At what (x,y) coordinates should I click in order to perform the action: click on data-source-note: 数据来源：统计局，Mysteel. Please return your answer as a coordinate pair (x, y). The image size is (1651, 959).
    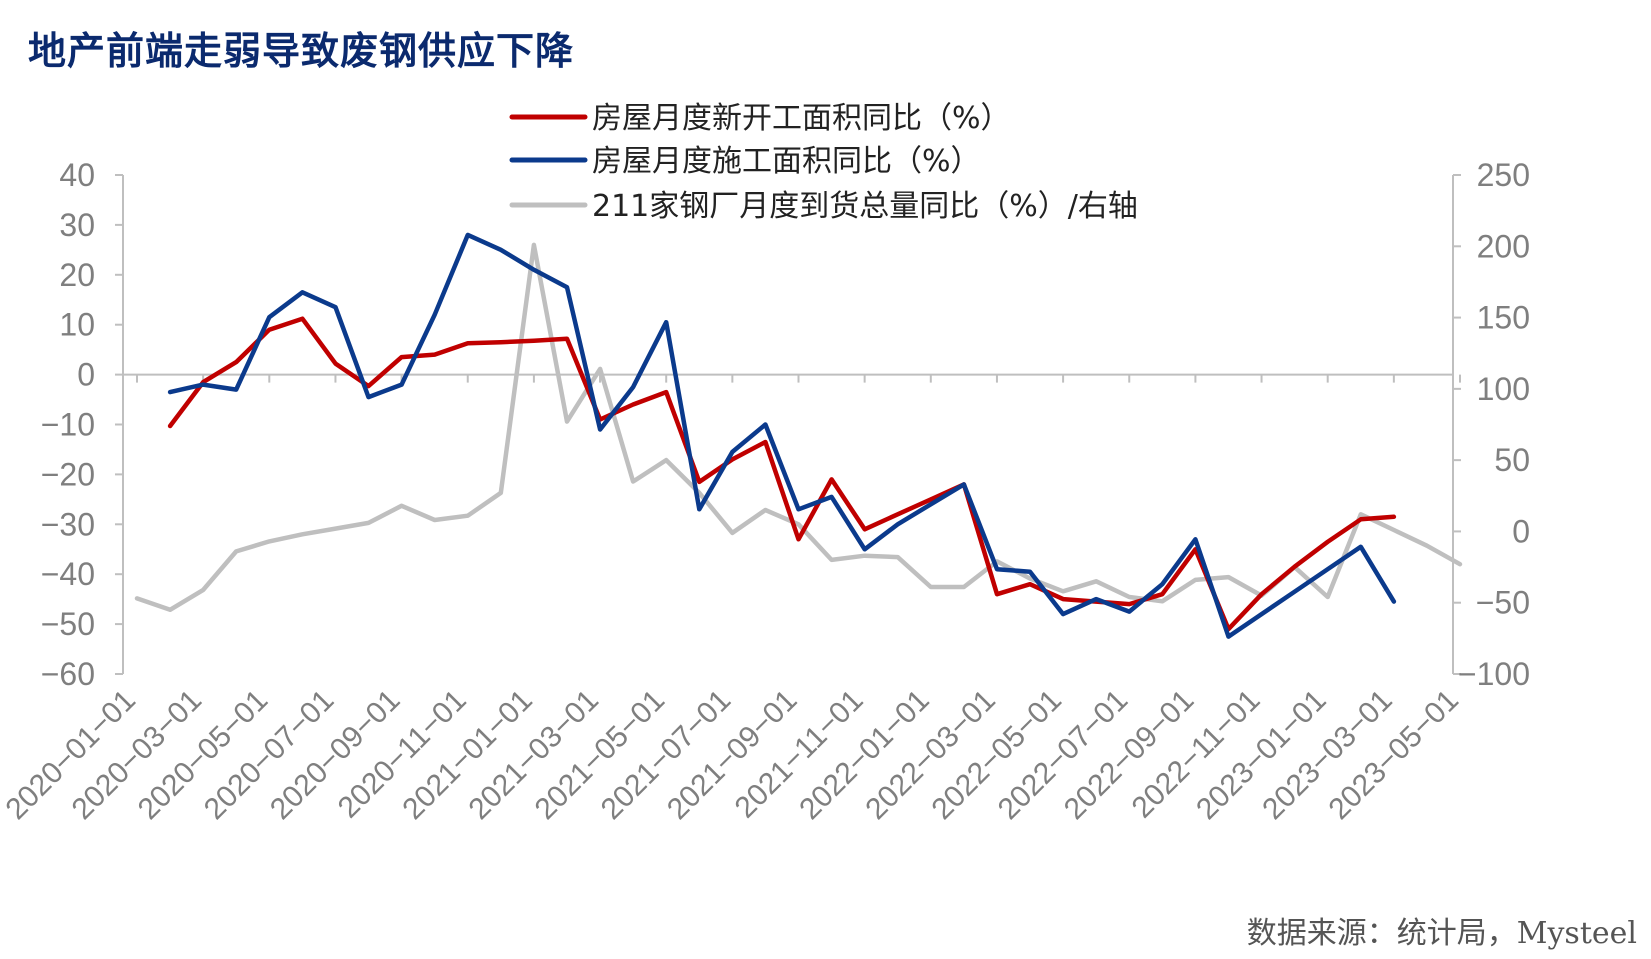
    Looking at the image, I should click on (1441, 933).